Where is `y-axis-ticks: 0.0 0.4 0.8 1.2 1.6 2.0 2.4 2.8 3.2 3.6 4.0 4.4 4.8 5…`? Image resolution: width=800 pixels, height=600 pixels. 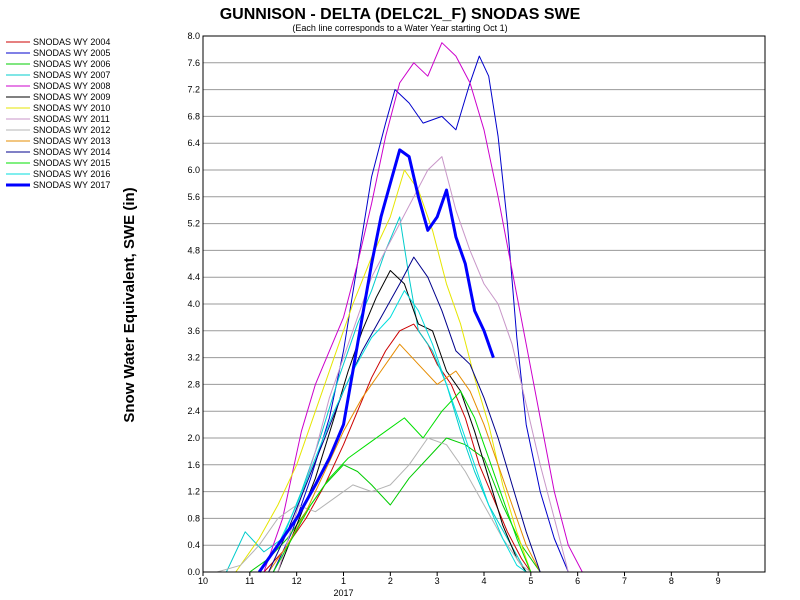
y-axis-ticks: 0.0 0.4 0.8 1.2 1.6 2.0 2.4 2.8 3.2 3.6 4.0 4.4 4.8 5… is located at coordinates (193, 304).